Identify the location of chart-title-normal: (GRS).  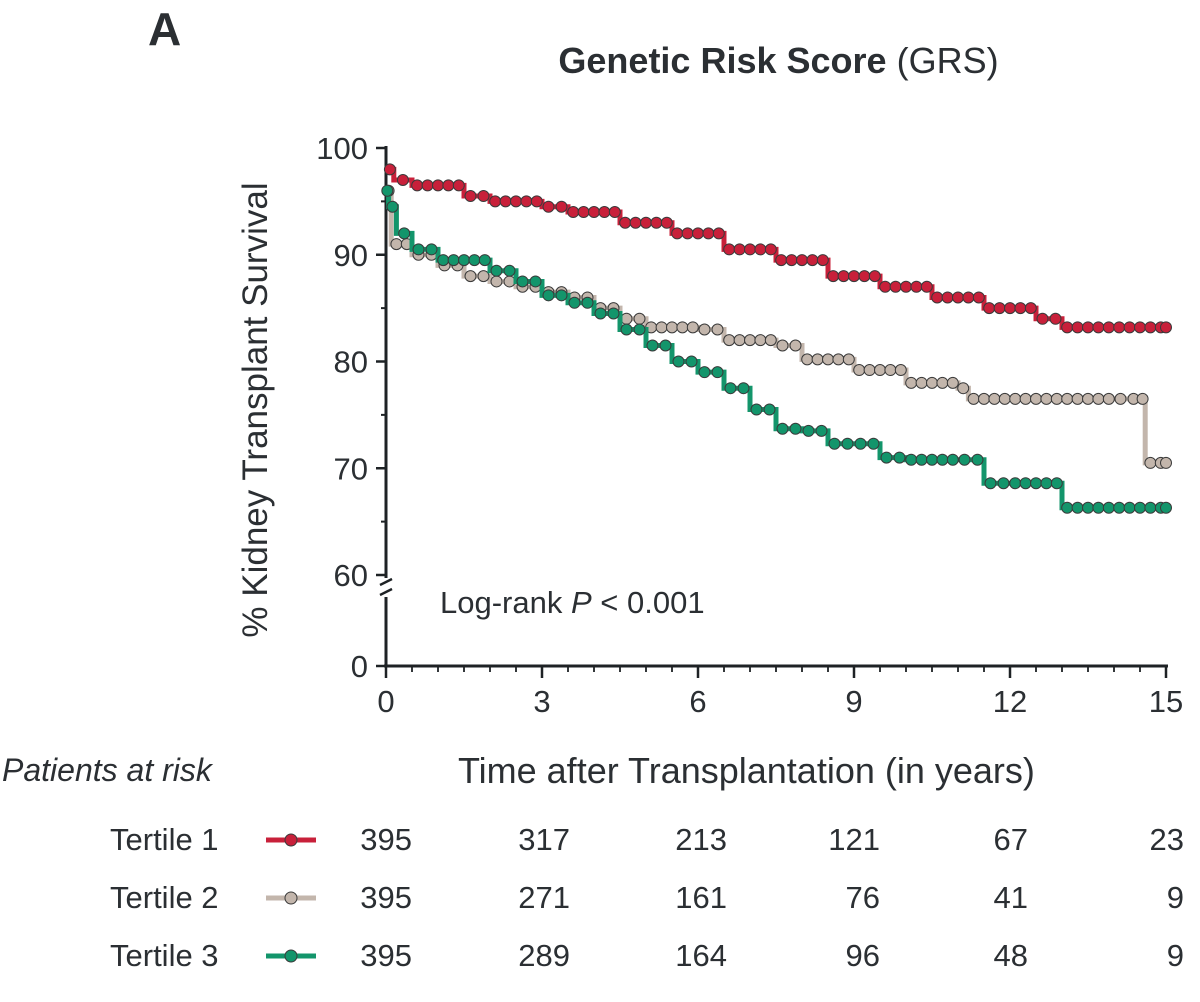
(947, 60).